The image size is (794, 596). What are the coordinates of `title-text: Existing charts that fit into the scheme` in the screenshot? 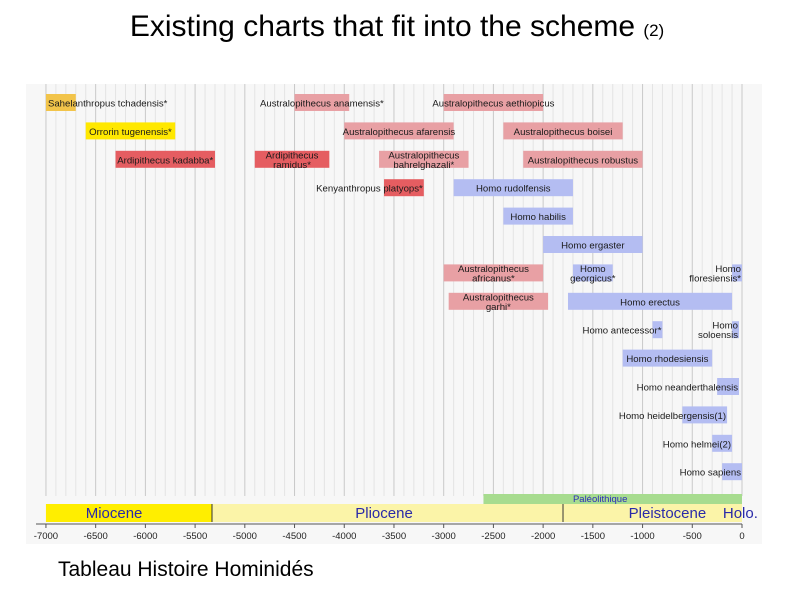 It's located at (382, 26).